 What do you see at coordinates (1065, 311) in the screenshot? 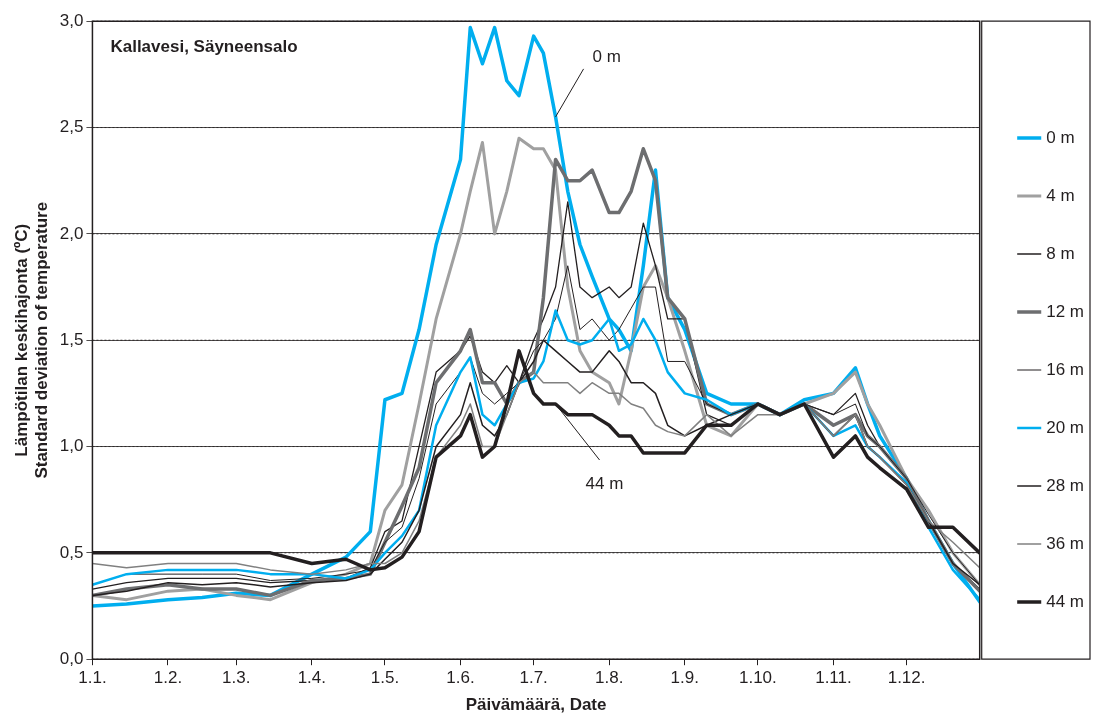
I see `legend-label: 12 m` at bounding box center [1065, 311].